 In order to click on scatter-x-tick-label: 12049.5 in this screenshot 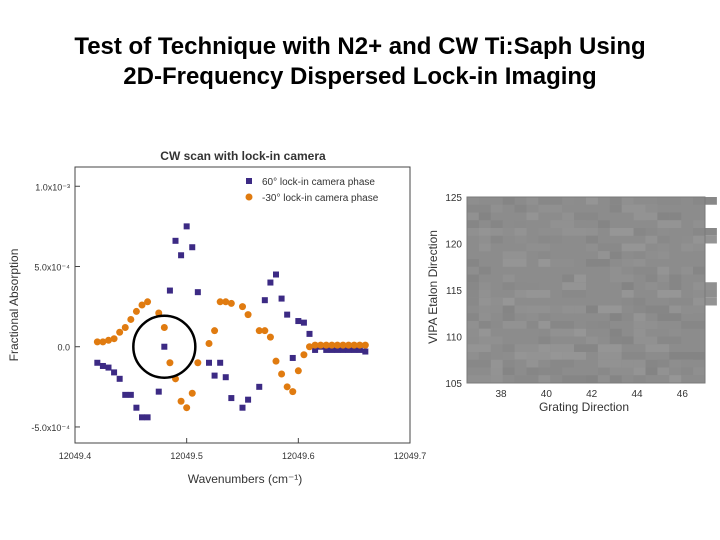, I will do `click(186, 456)`.